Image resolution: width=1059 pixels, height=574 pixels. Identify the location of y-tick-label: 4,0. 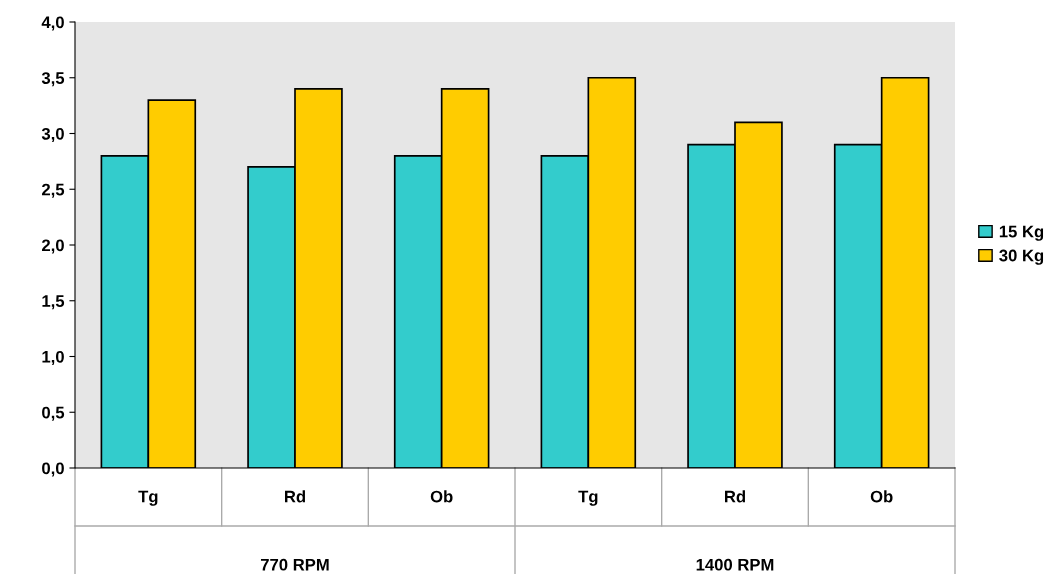
(52, 23).